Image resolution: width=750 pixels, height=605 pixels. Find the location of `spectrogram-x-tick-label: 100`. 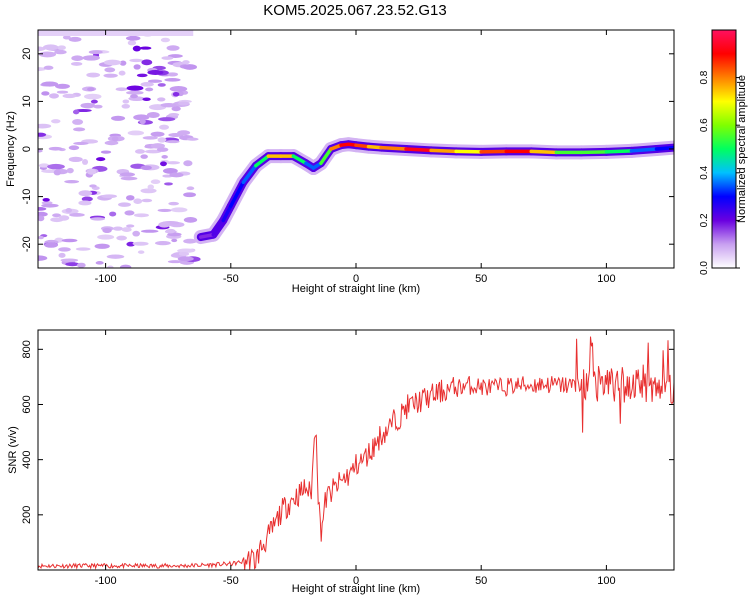

spectrogram-x-tick-label: 100 is located at coordinates (606, 279).